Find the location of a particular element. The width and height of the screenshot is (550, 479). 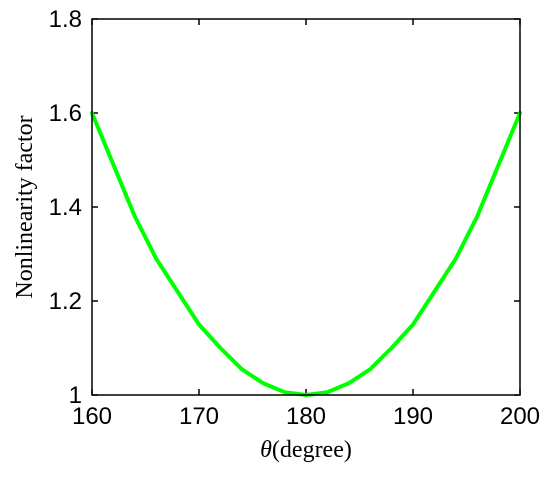

x-axis-label-text: (degree) is located at coordinates (312, 450).